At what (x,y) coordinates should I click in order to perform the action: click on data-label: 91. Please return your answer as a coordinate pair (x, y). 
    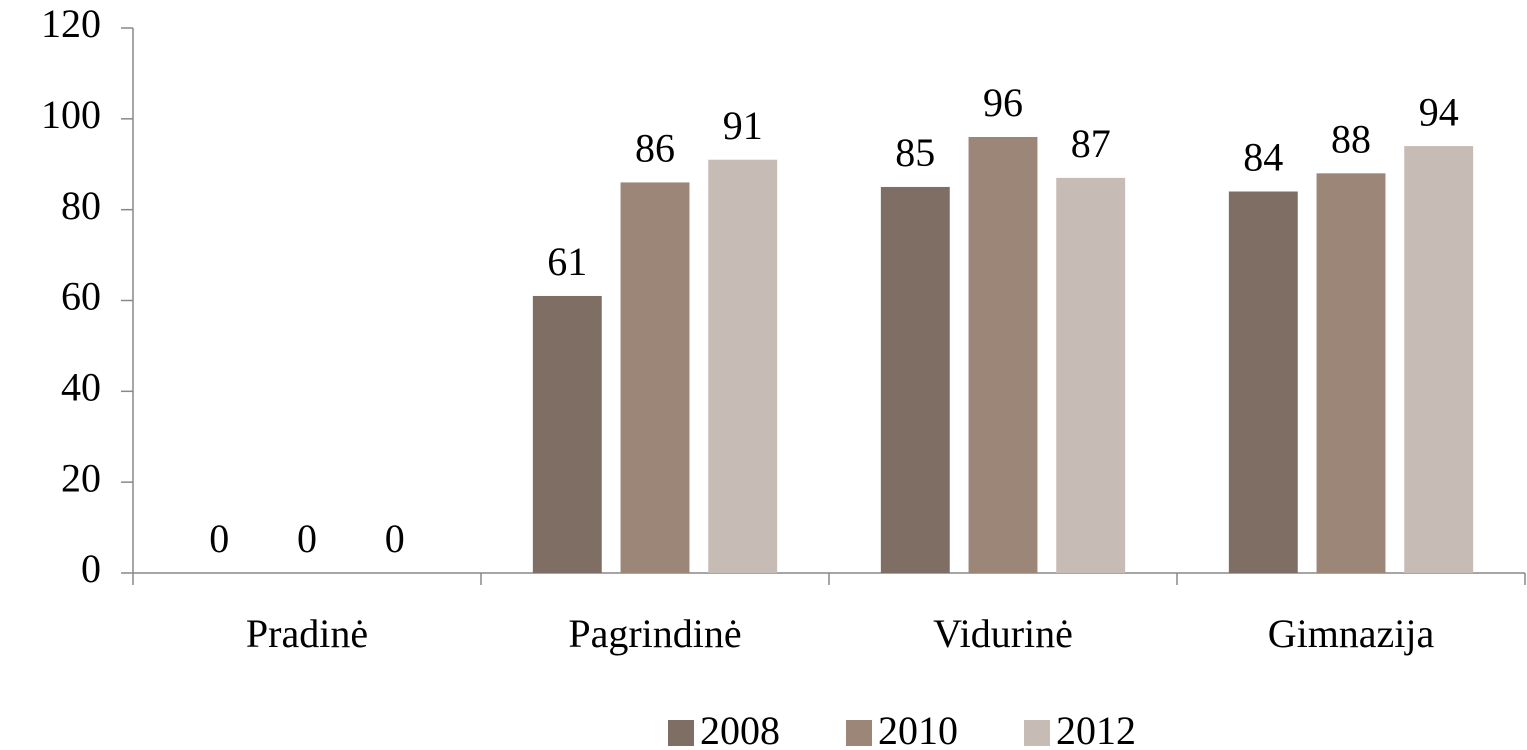
    Looking at the image, I should click on (743, 125).